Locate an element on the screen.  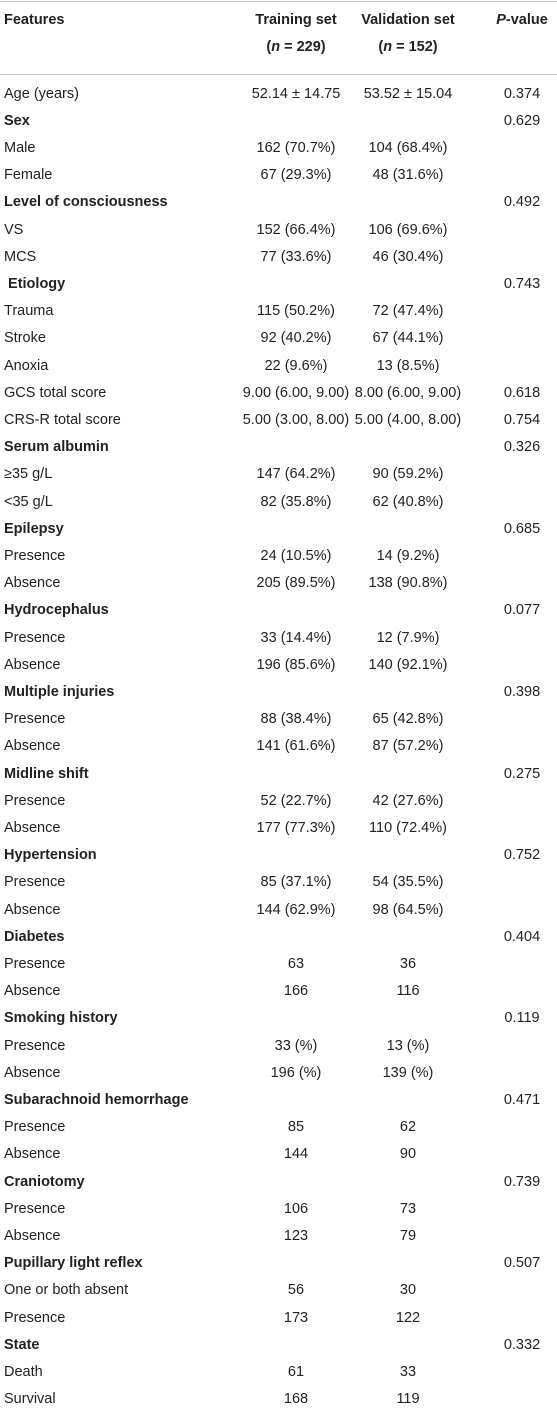
training-value: 22 (9.6%) is located at coordinates (296, 365).